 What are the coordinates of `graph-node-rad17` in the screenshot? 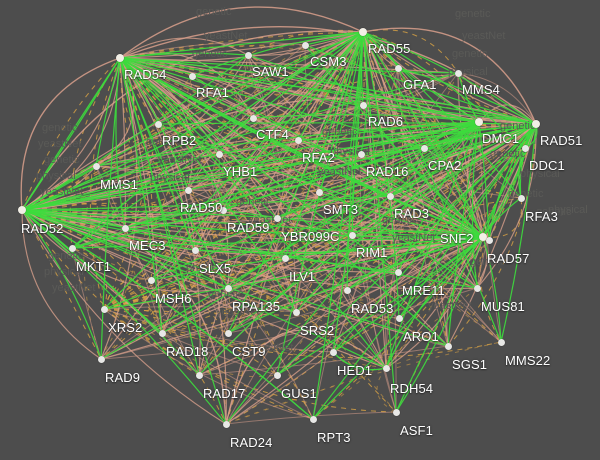 It's located at (199, 375).